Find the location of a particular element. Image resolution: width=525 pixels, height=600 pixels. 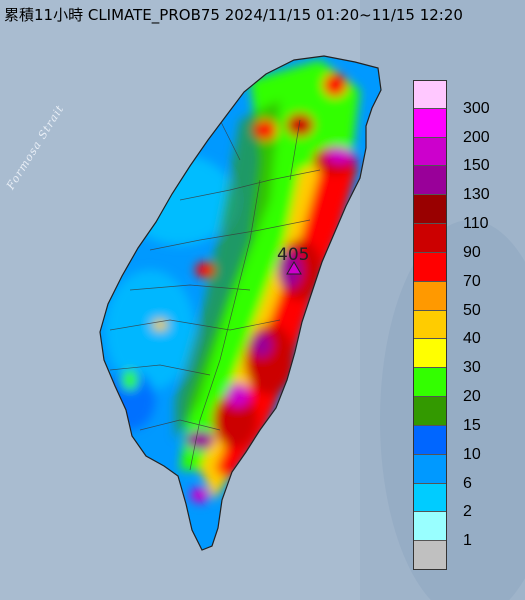

legend-label: 40 is located at coordinates (472, 339).